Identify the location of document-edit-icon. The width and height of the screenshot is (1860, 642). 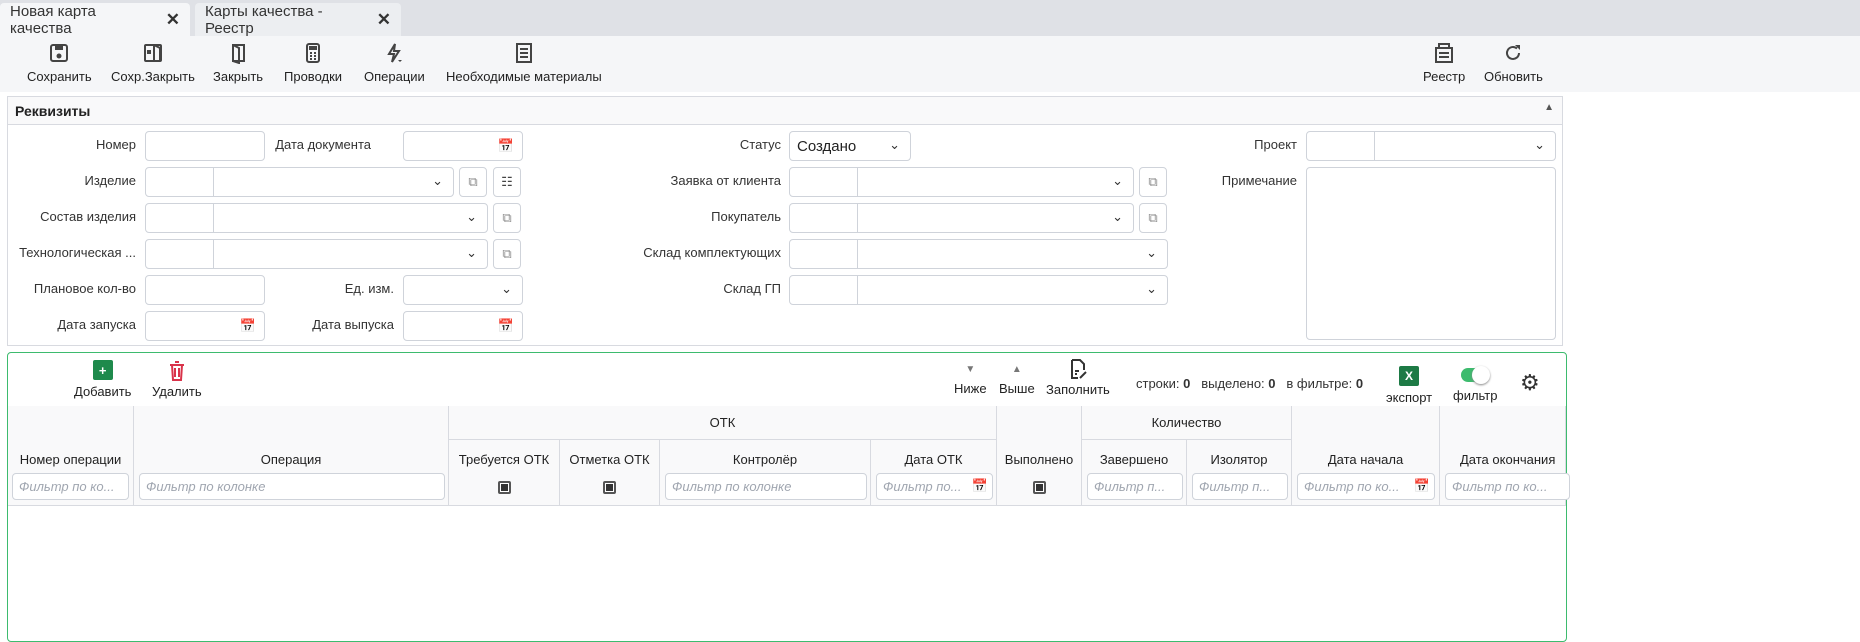
(1078, 369).